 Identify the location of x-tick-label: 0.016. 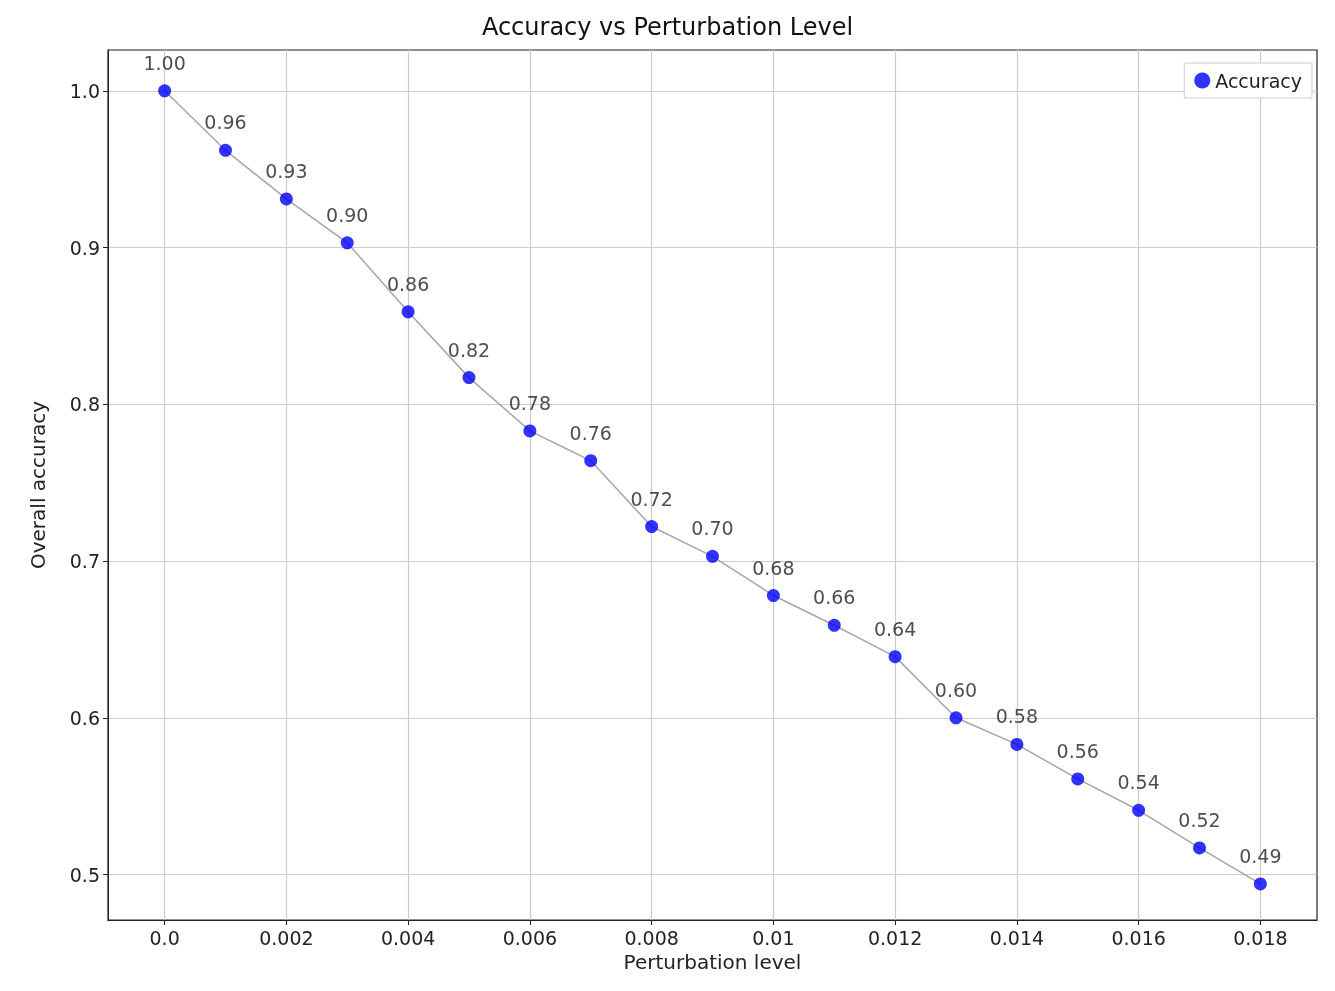
(1138, 937).